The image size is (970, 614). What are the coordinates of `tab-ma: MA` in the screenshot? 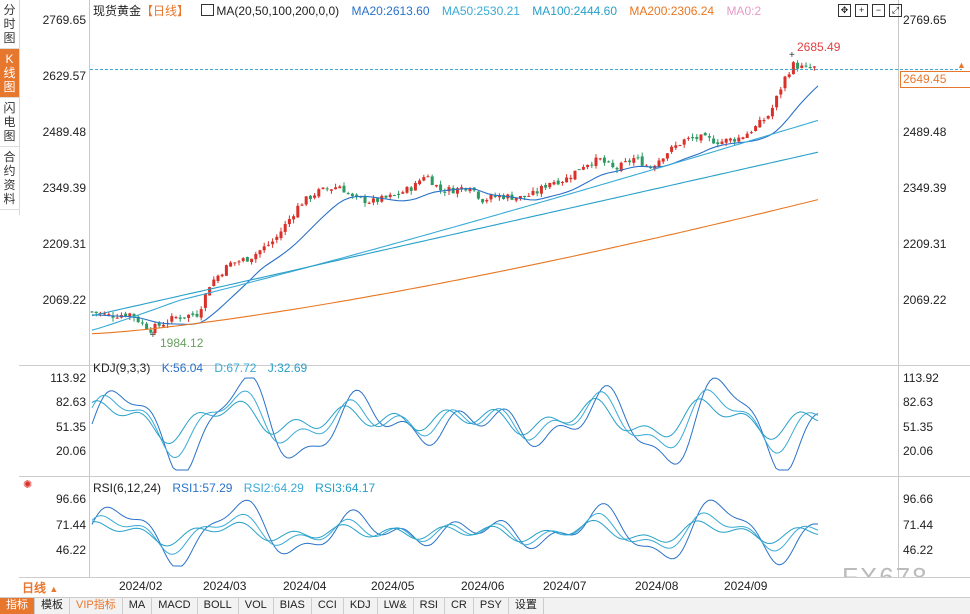 It's located at (138, 606).